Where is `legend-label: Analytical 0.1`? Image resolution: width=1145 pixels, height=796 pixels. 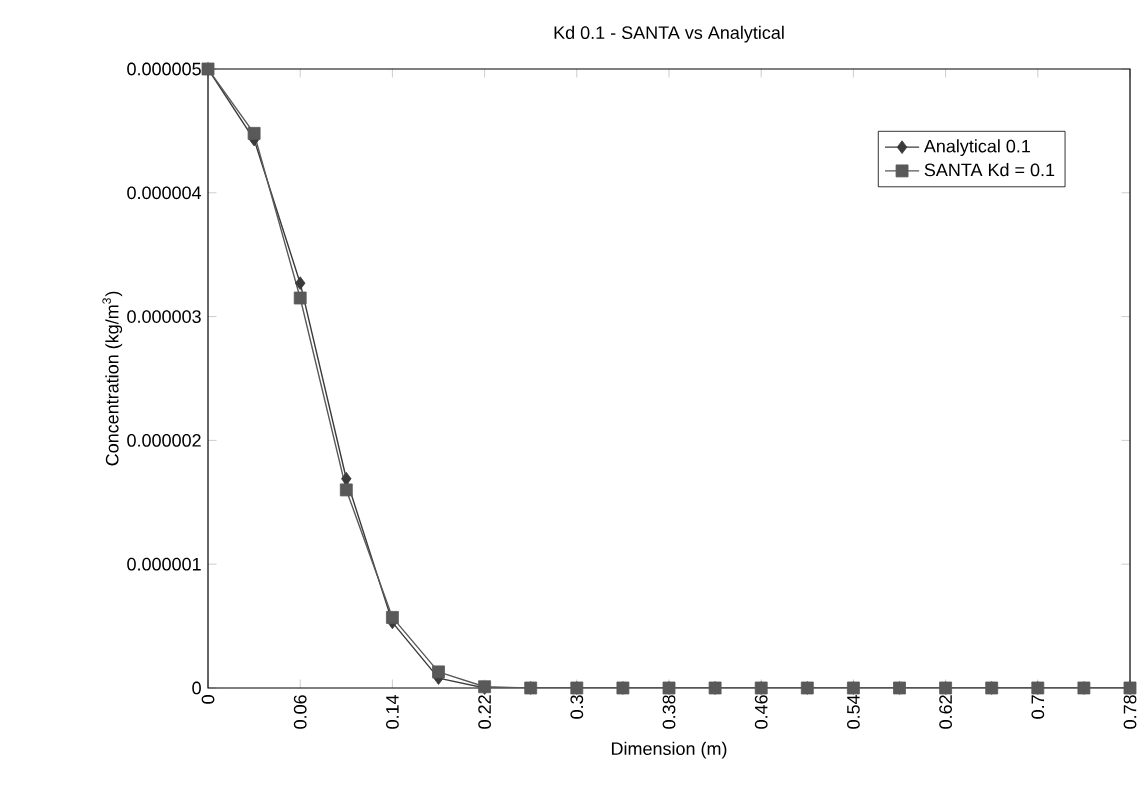 legend-label: Analytical 0.1 is located at coordinates (976, 148).